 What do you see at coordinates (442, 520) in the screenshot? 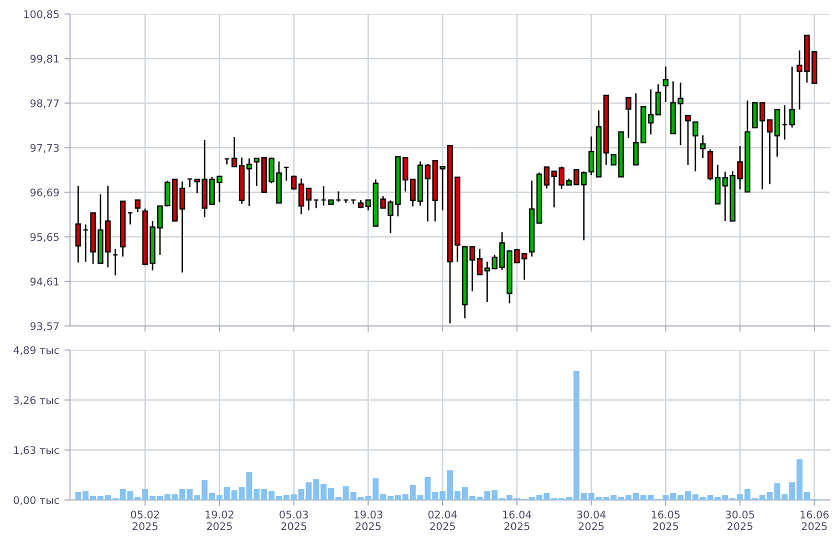
I see `x-tick-label: 02.04 2025` at bounding box center [442, 520].